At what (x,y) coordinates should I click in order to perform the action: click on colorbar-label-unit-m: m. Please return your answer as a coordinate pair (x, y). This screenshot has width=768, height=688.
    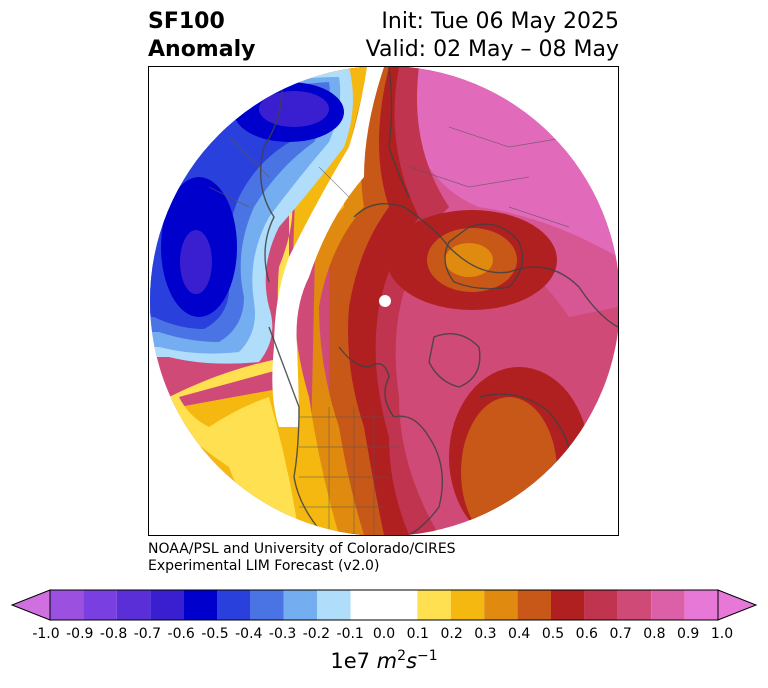
    Looking at the image, I should click on (387, 661).